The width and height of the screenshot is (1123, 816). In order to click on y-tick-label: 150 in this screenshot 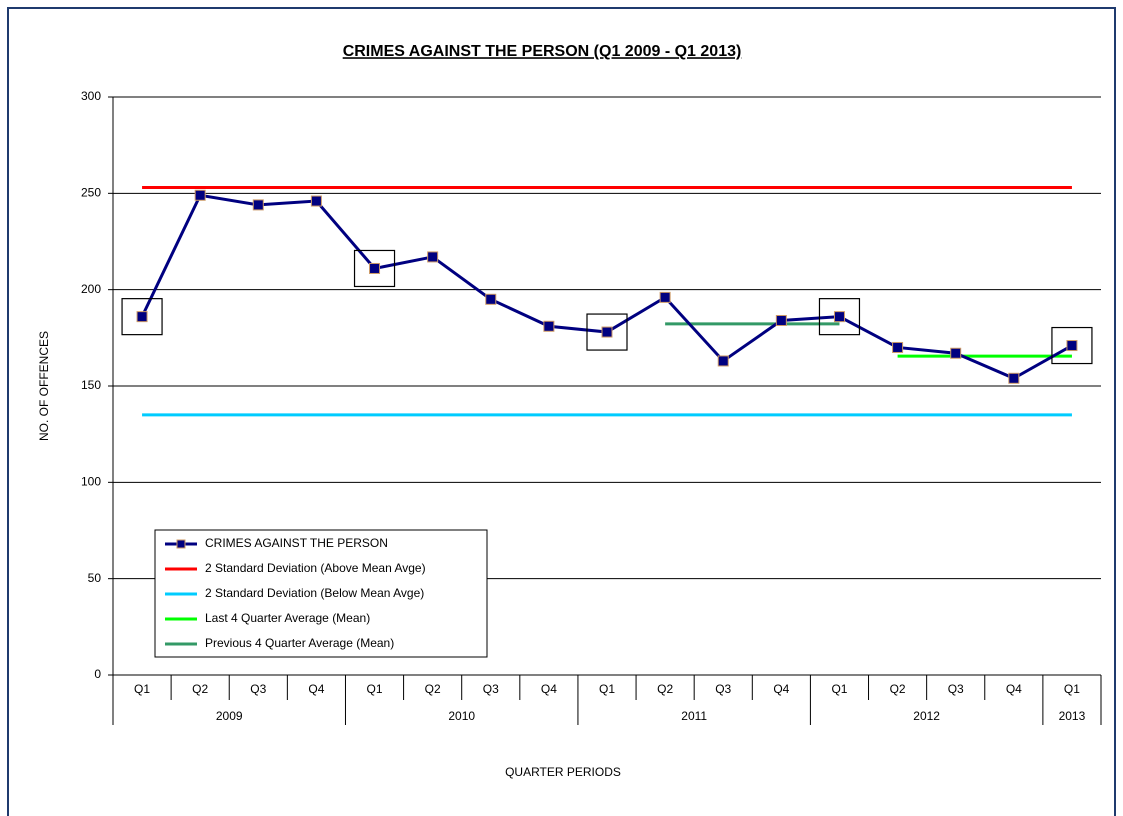, I will do `click(91, 385)`.